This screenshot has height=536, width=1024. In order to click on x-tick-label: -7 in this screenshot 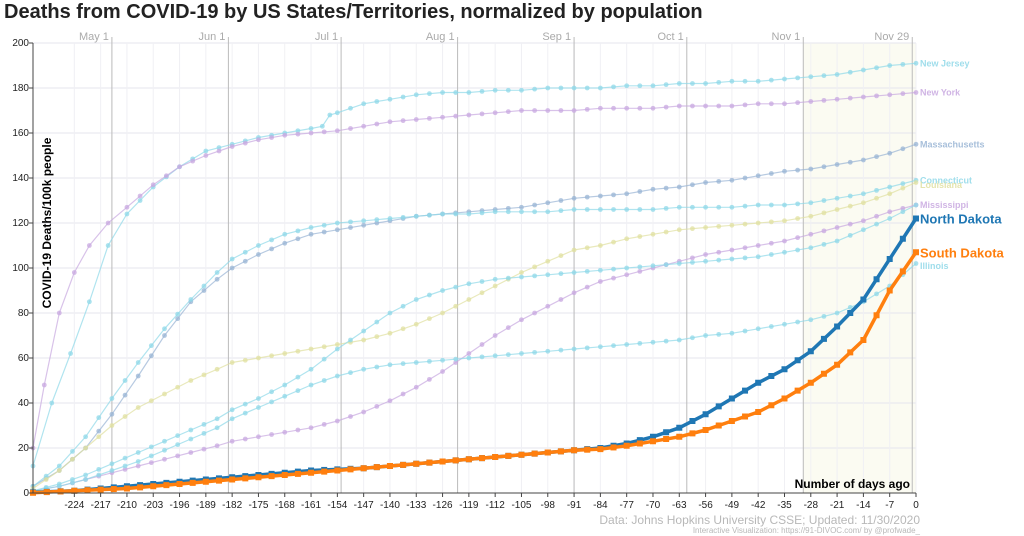, I will do `click(889, 505)`.